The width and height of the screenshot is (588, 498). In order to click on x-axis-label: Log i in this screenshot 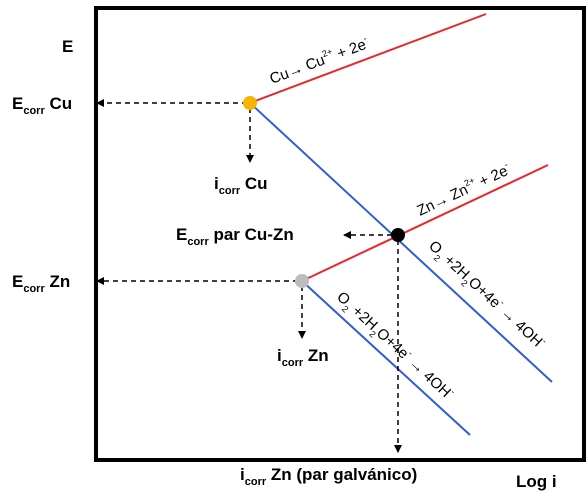, I will do `click(536, 481)`.